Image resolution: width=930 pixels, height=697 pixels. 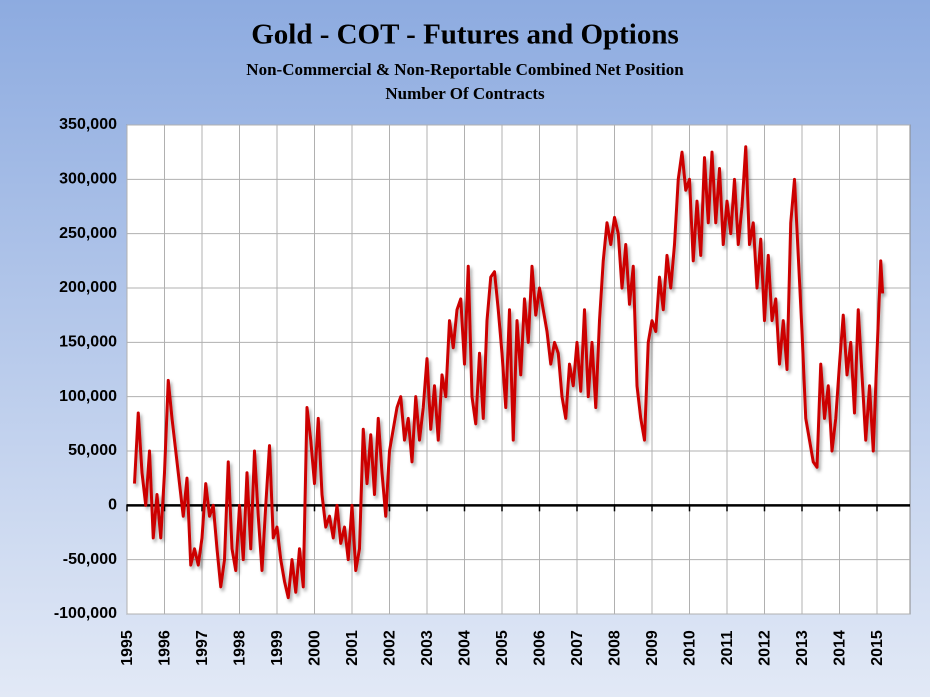 What do you see at coordinates (112, 505) in the screenshot?
I see `y-tick-label: 0` at bounding box center [112, 505].